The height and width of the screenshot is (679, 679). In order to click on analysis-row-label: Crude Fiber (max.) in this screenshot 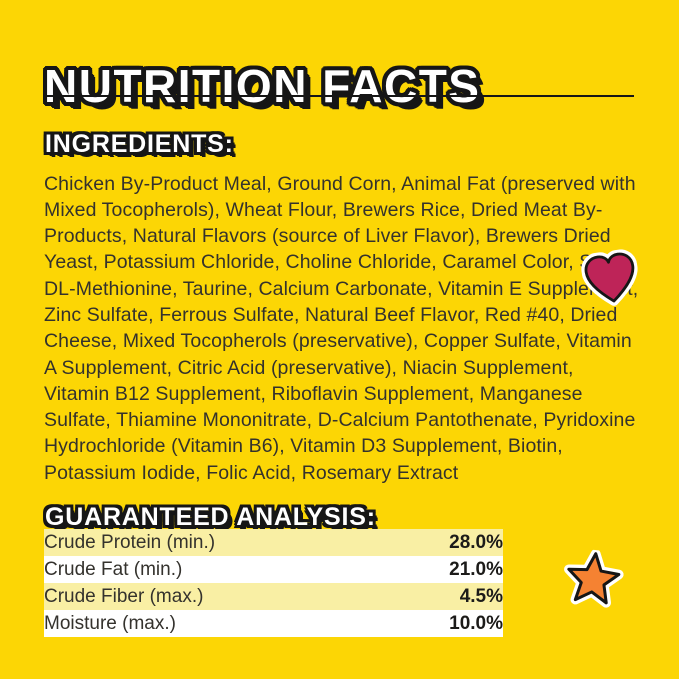, I will do `click(124, 596)`.